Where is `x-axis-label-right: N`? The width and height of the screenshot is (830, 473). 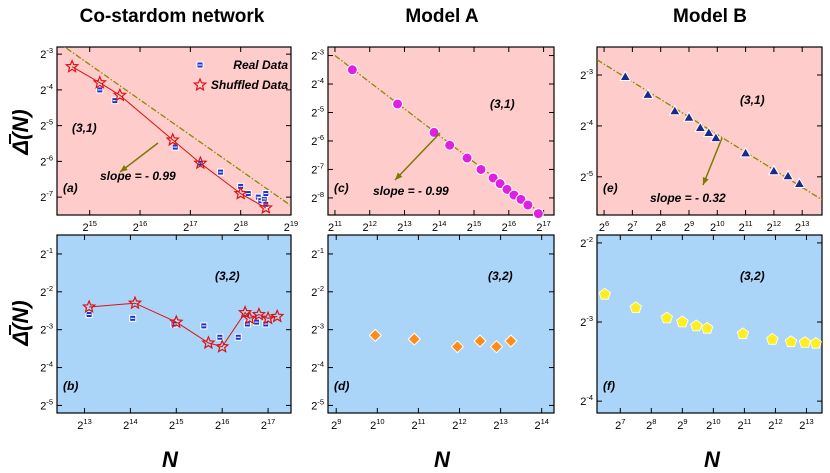 x-axis-label-right: N is located at coordinates (712, 459).